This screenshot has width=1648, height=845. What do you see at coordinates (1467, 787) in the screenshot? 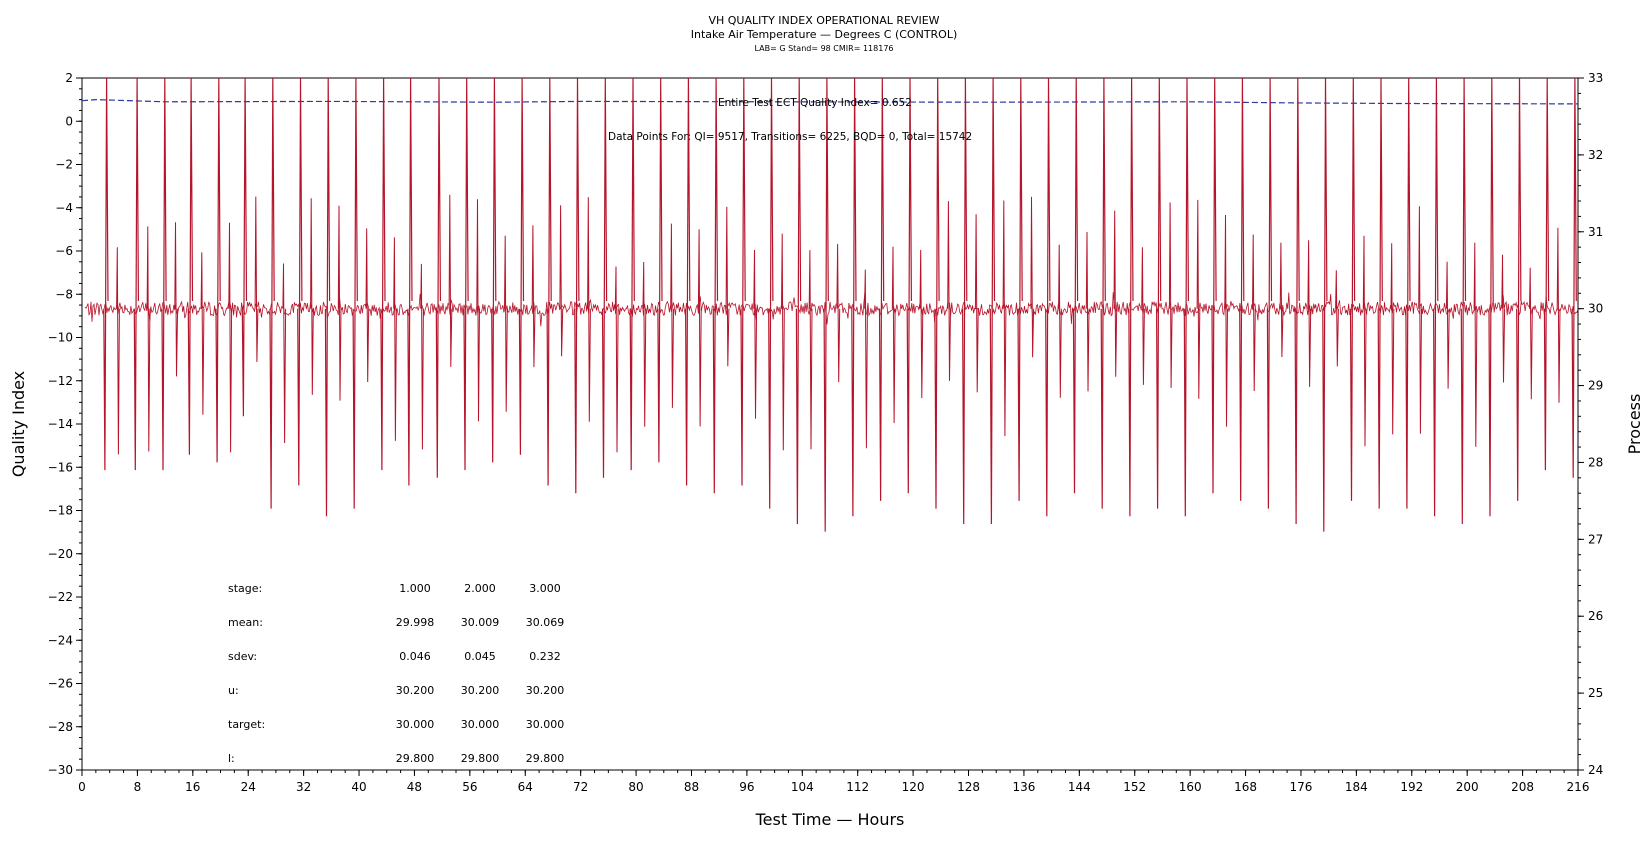
I see `x-tick-label: 200` at bounding box center [1467, 787].